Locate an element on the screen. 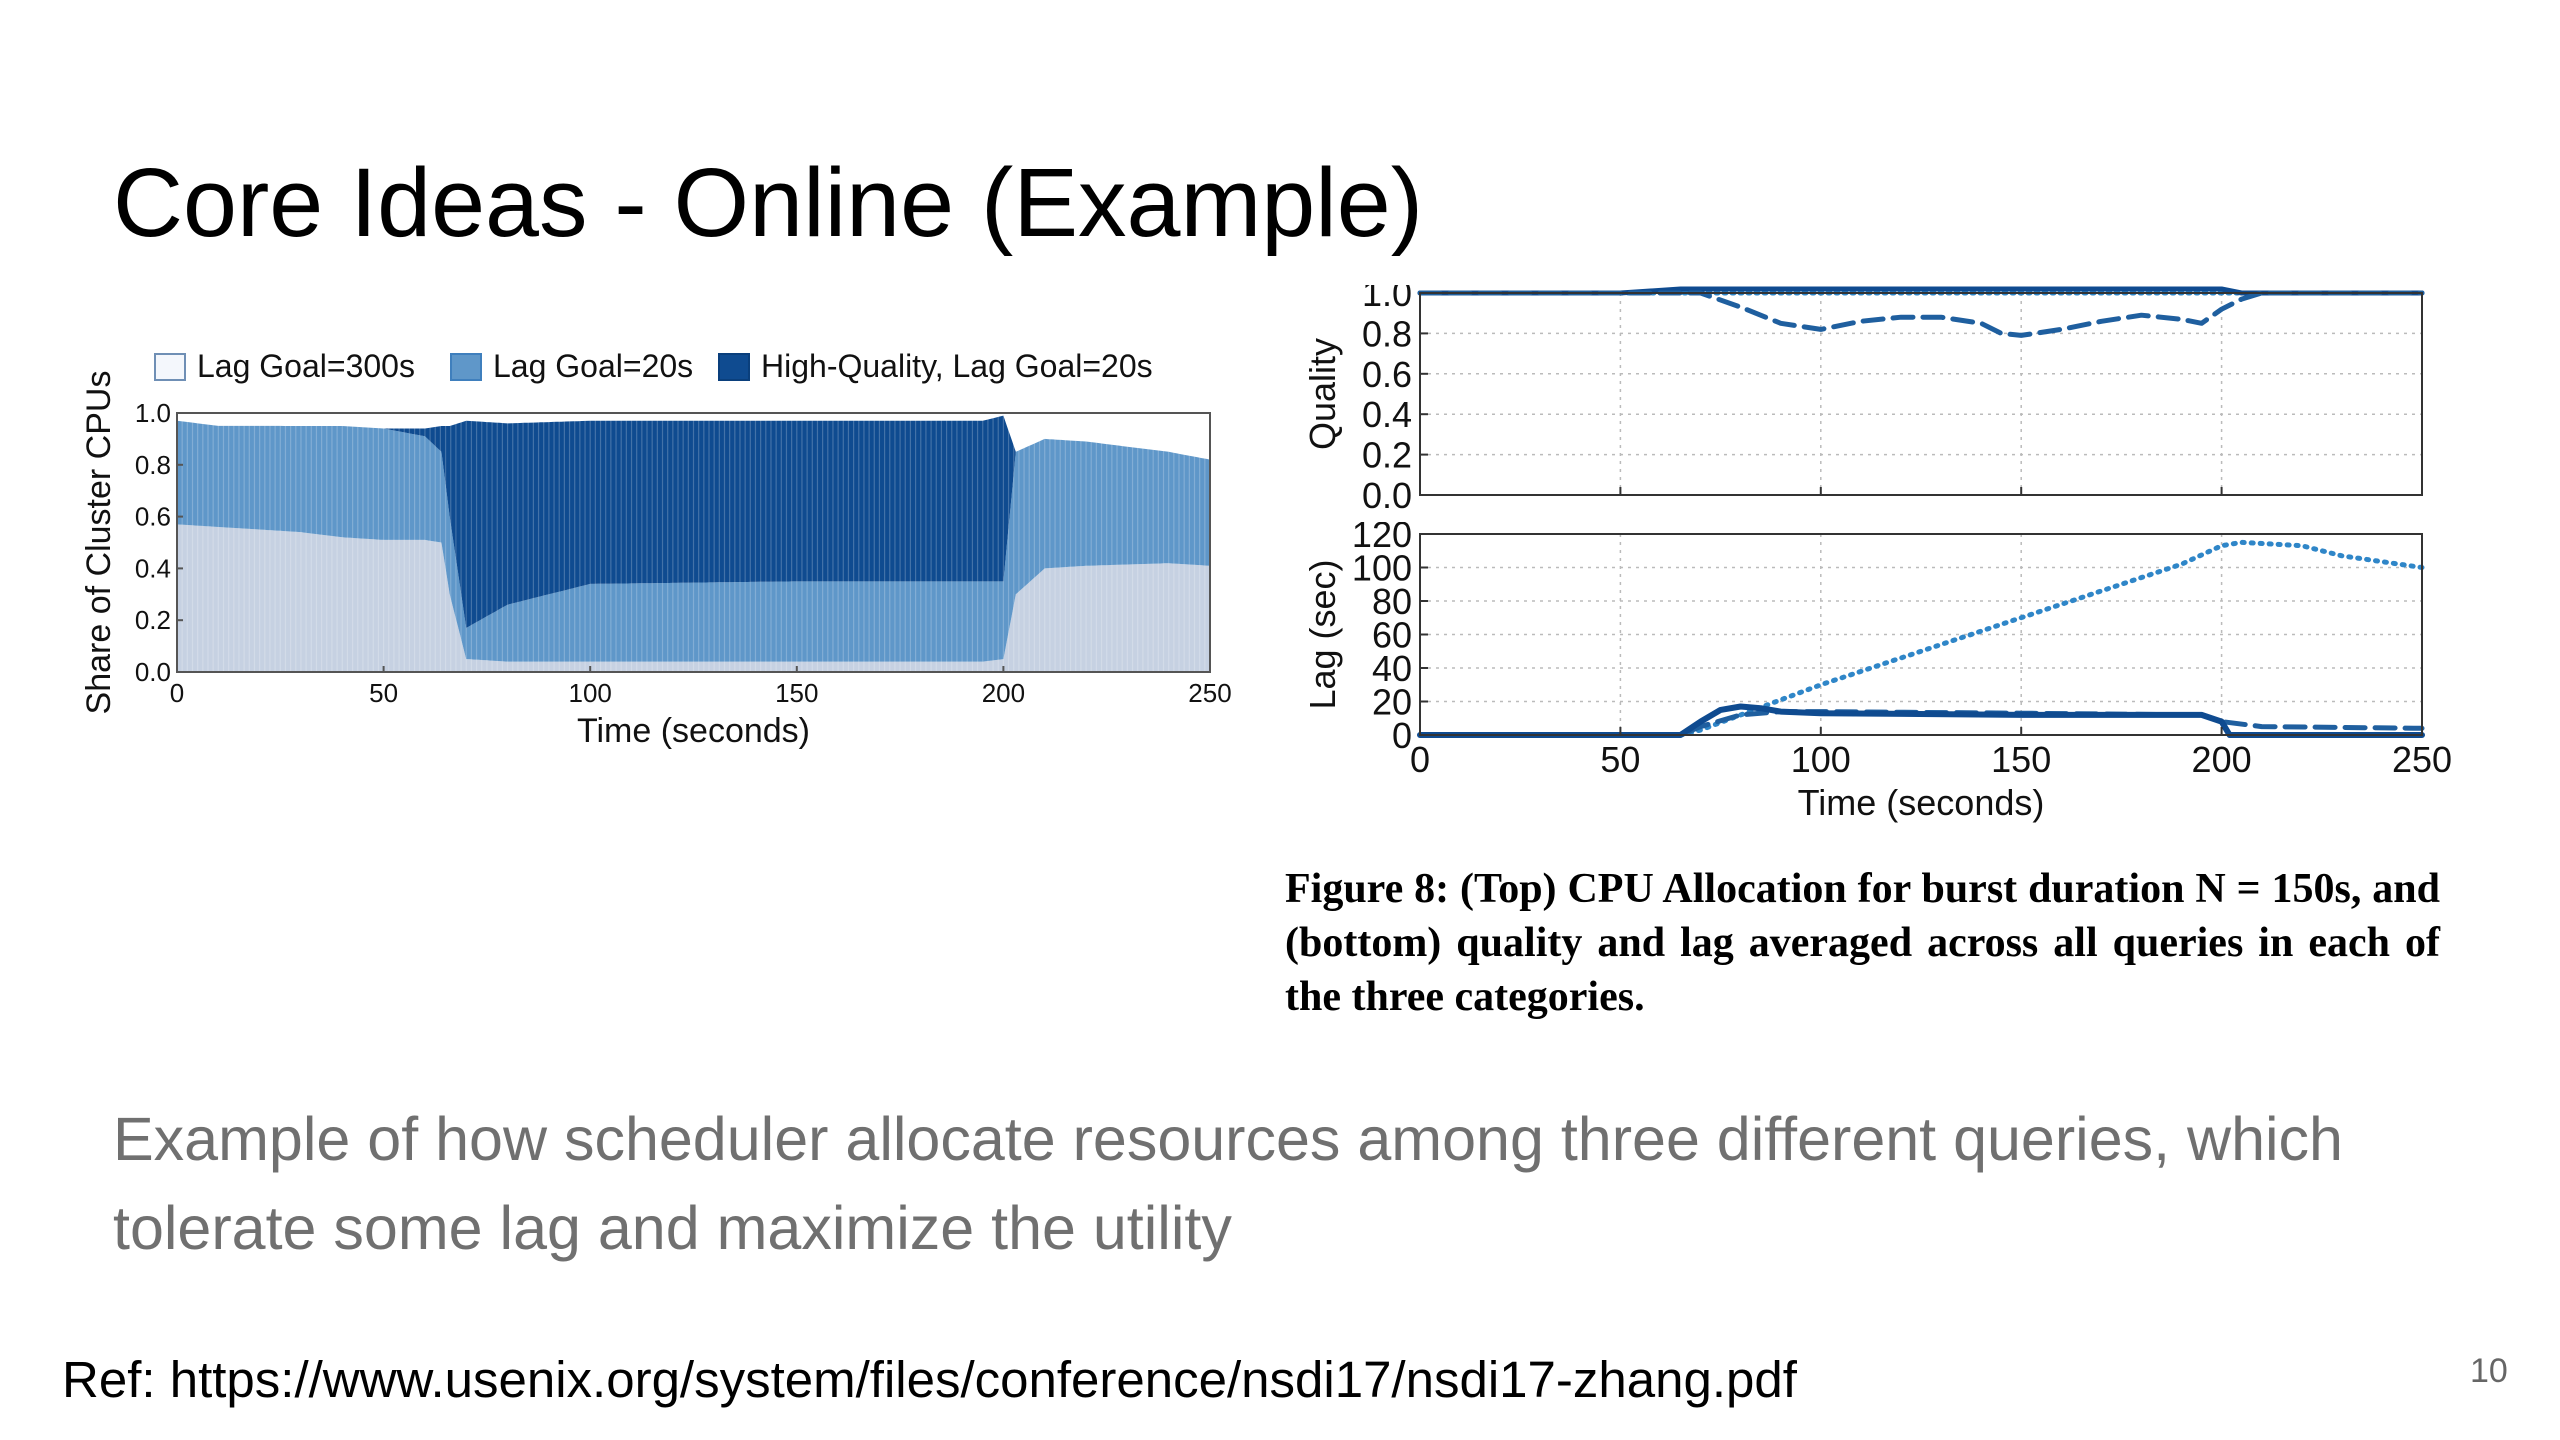  area-high-quality-lag-goal-20s is located at coordinates (693, 521).